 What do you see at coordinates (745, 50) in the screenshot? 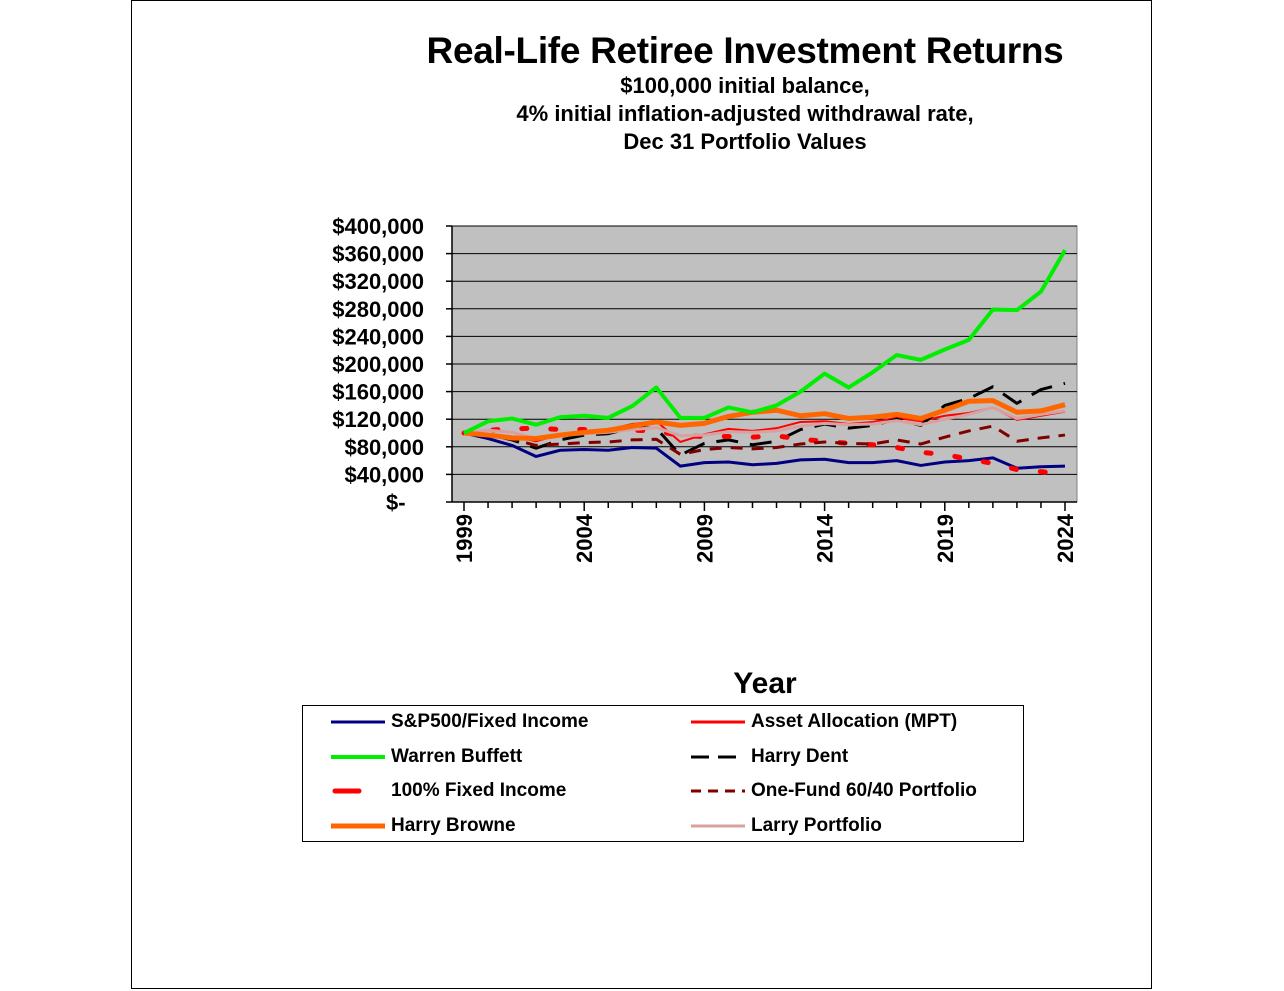
I see `chart-title: Real-Life Retiree Investment Returns` at bounding box center [745, 50].